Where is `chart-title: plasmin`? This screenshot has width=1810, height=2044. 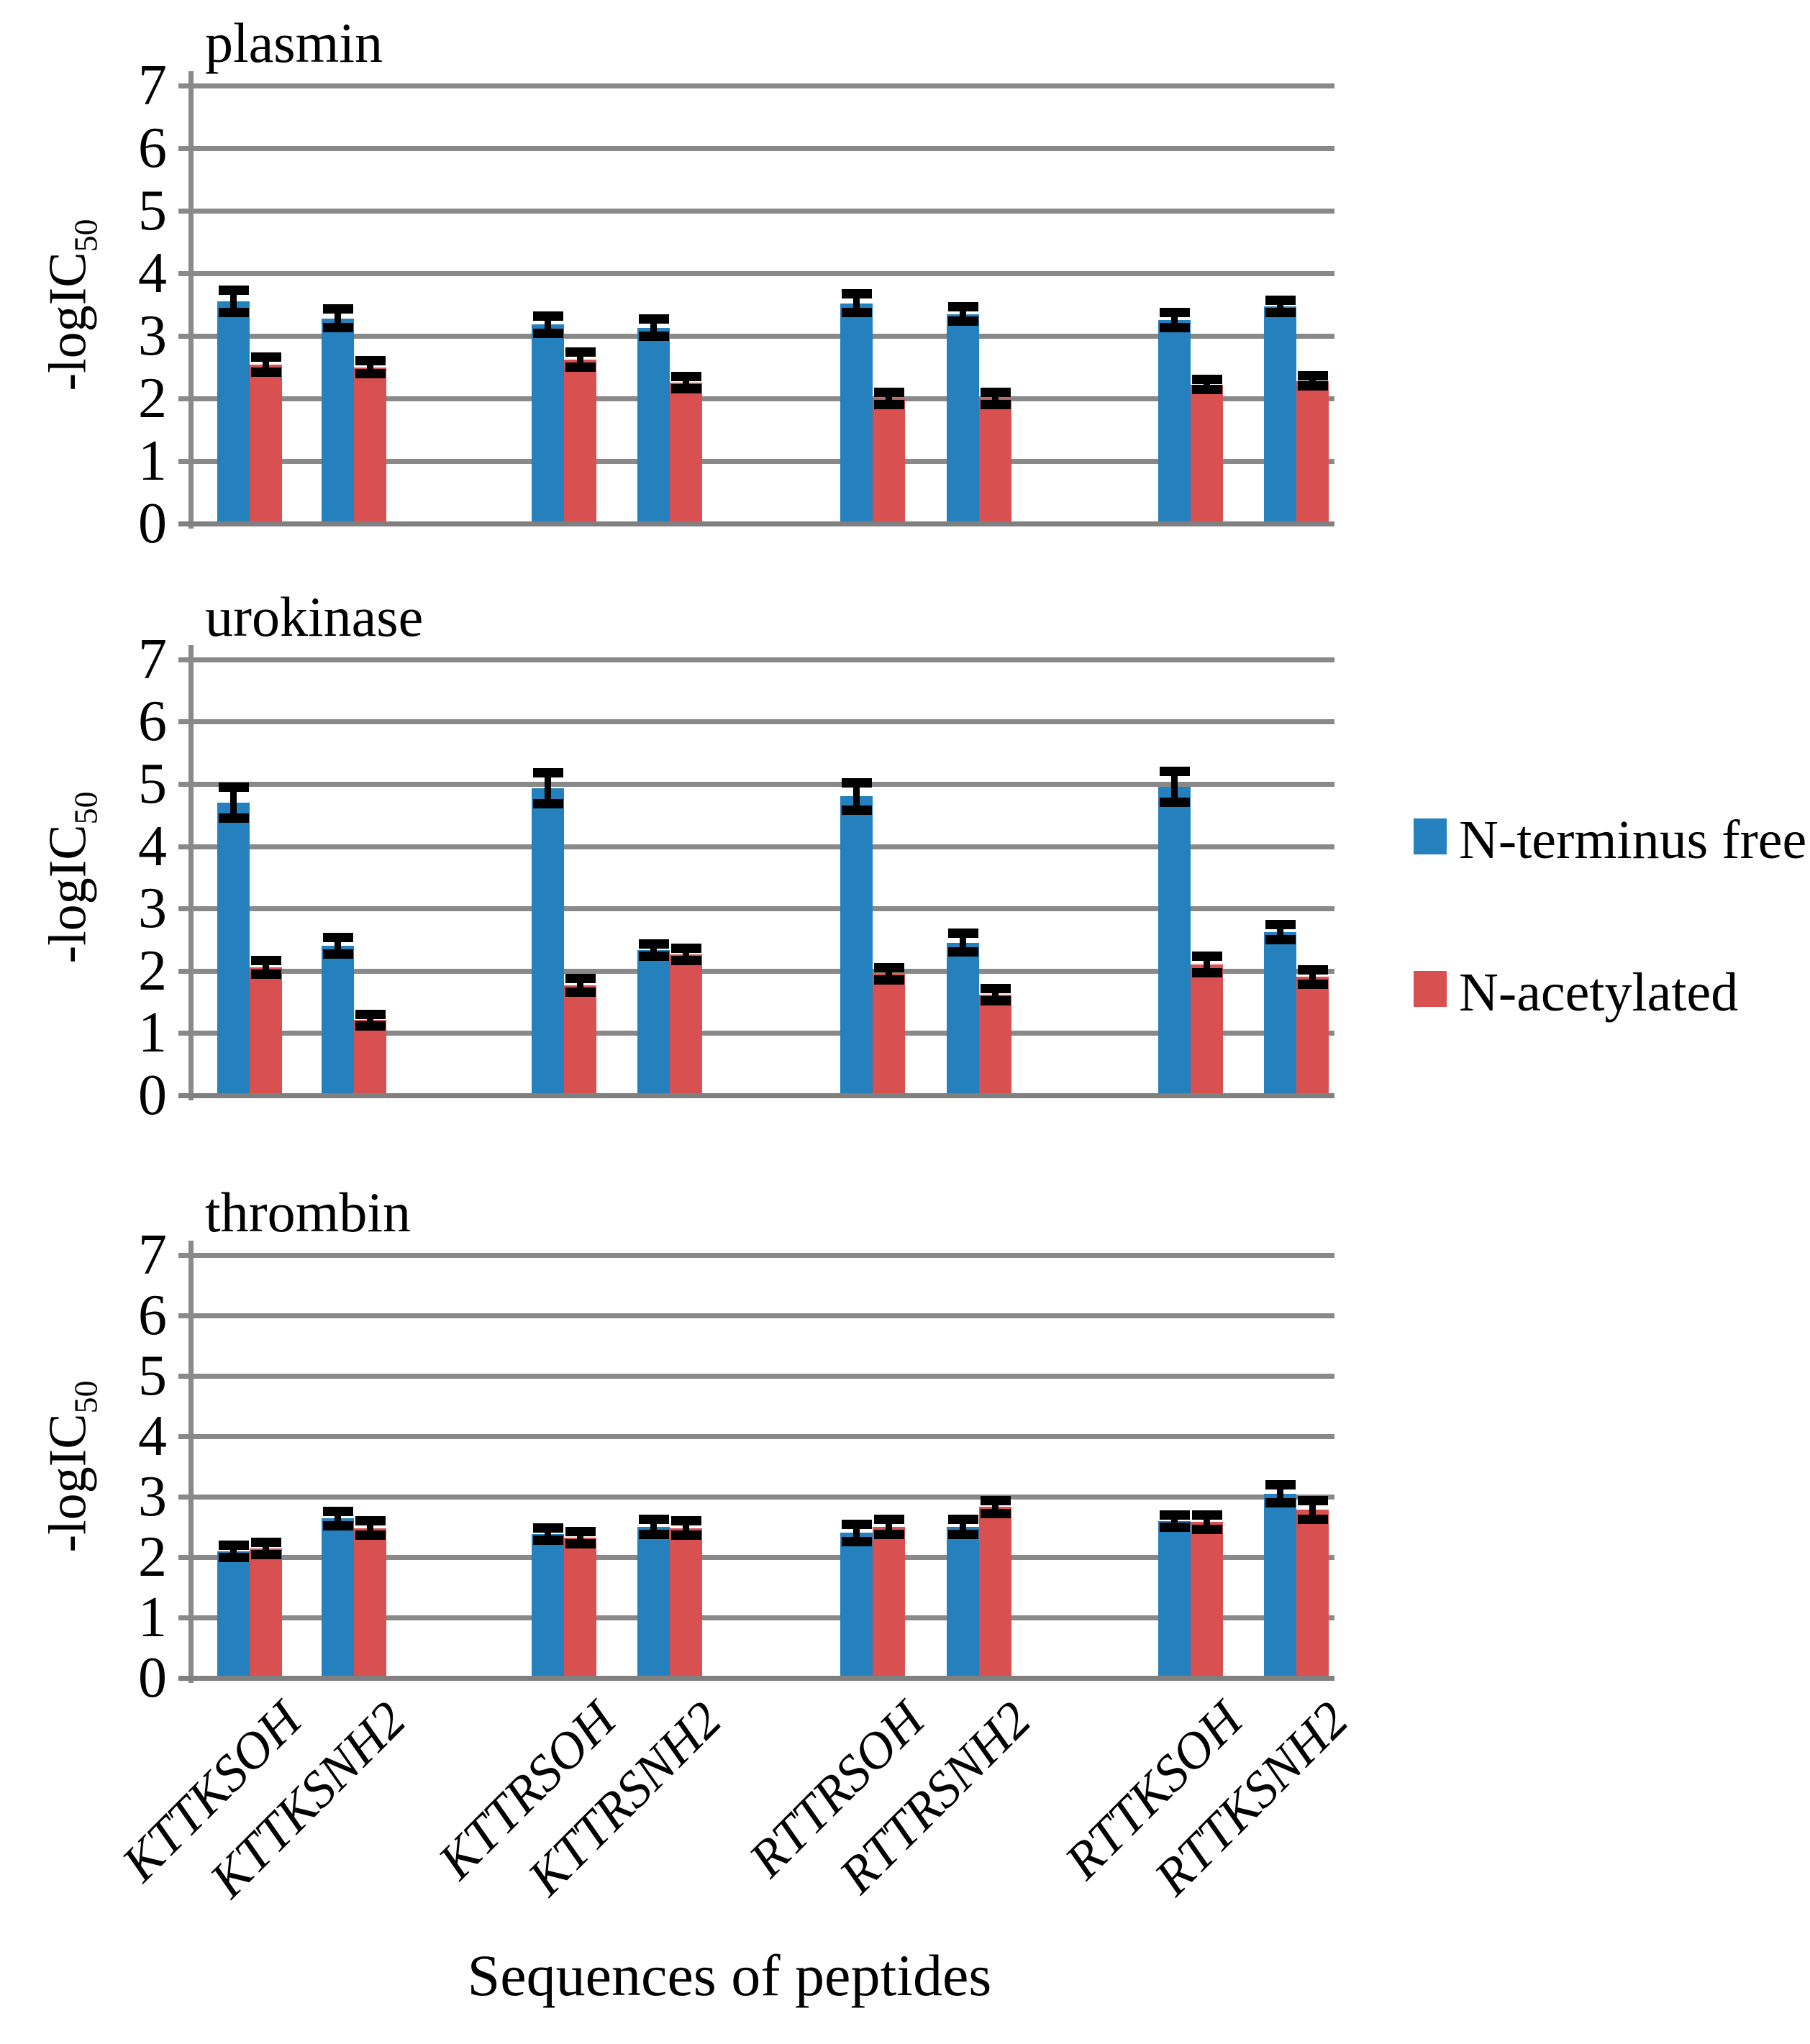
chart-title: plasmin is located at coordinates (294, 43).